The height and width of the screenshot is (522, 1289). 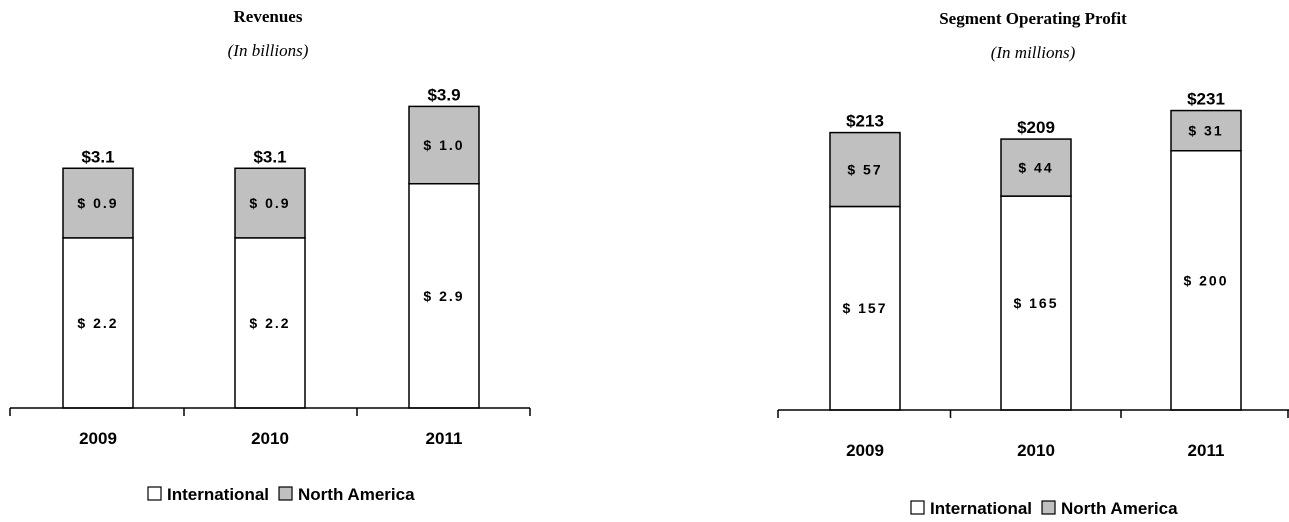 I want to click on operating-profit-subtitle: (In millions), so click(x=1033, y=52).